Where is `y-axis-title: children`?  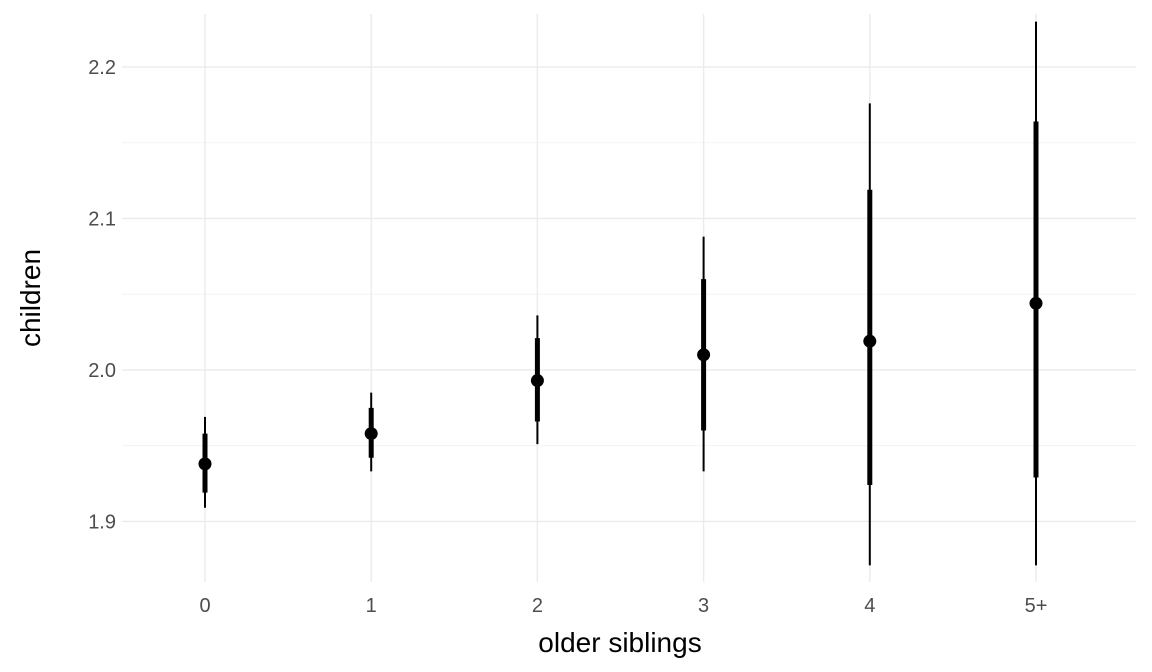
y-axis-title: children is located at coordinates (30, 298).